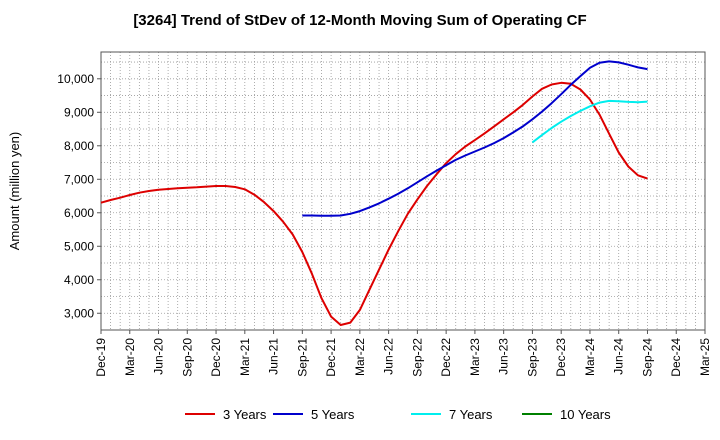 The width and height of the screenshot is (720, 440). I want to click on x-tick-label: Dec-19, so click(101, 357).